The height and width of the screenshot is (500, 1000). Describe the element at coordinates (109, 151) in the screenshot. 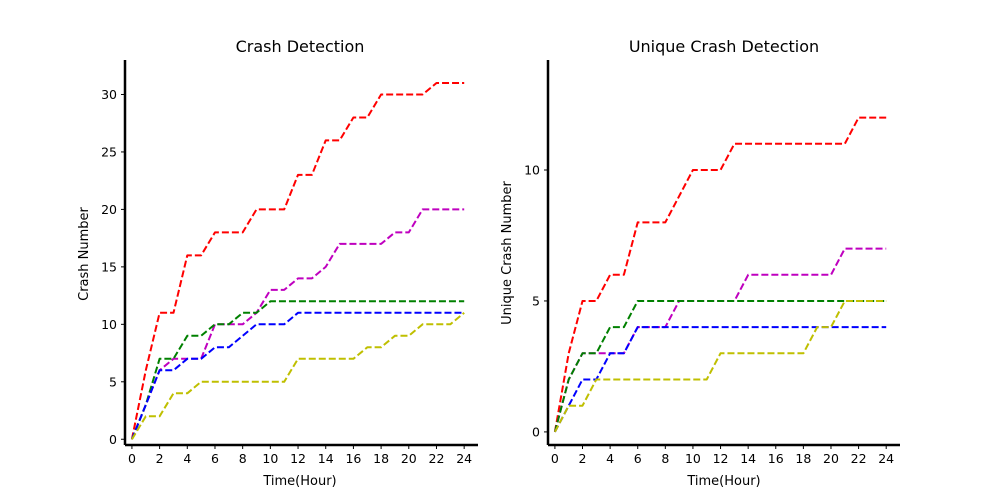

I see `y-tick-label: 25` at that location.